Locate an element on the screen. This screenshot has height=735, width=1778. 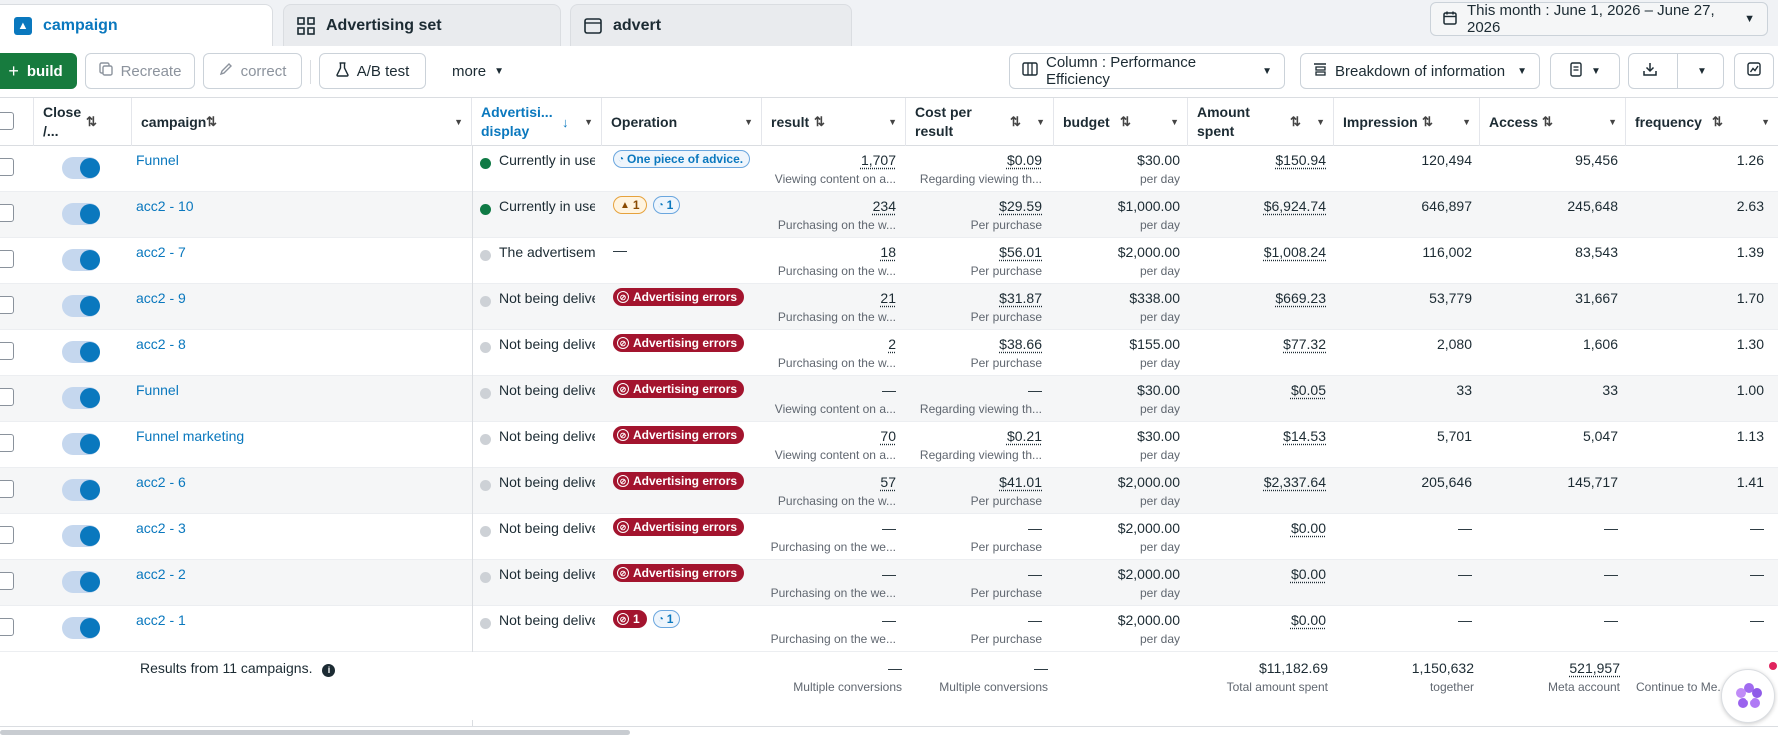
advice-badge: ◔ One piece of advice. is located at coordinates (682, 159).